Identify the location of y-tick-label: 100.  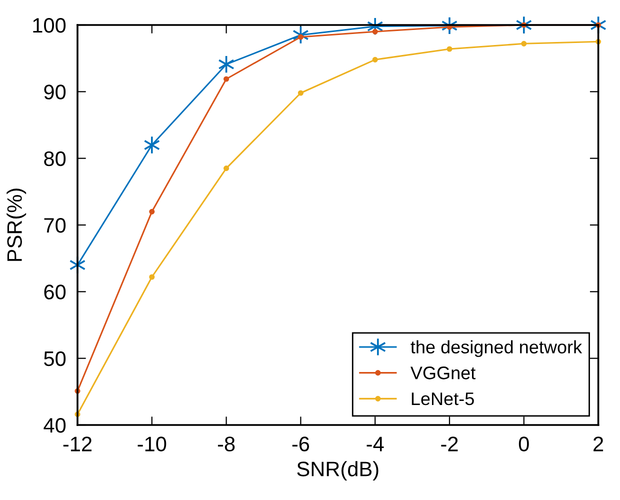
(49, 25).